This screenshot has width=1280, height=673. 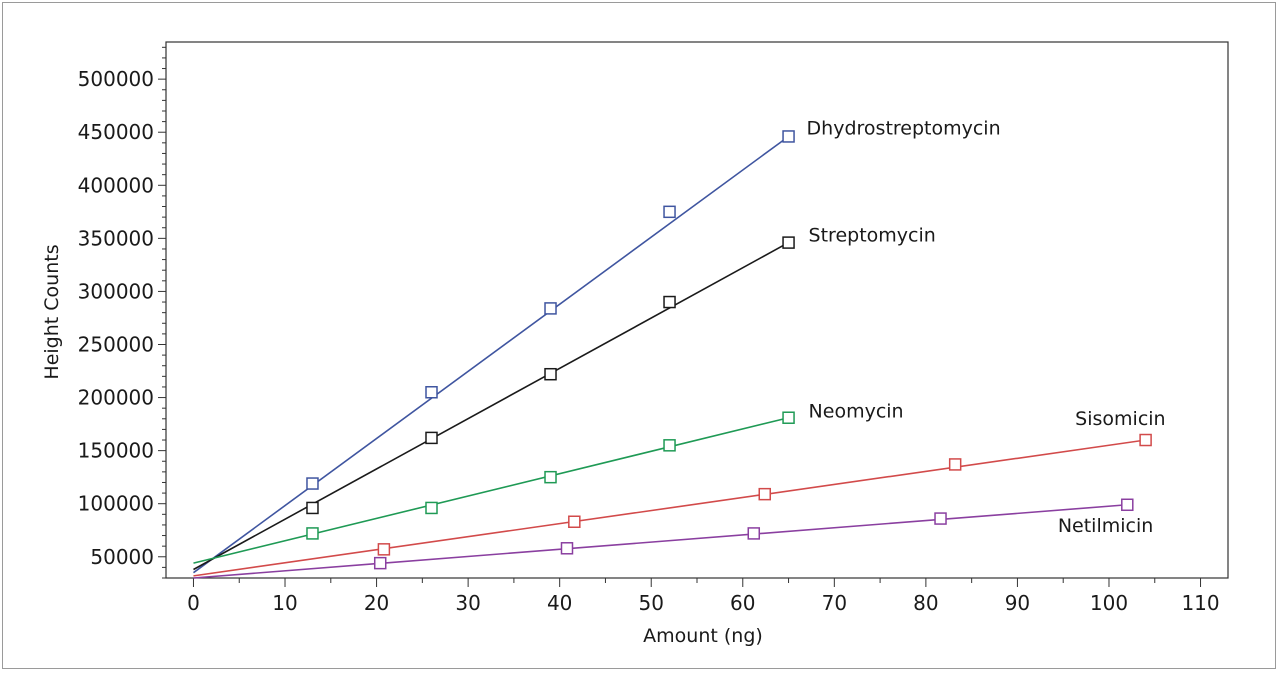 What do you see at coordinates (116, 451) in the screenshot?
I see `y-tick-label: 150000` at bounding box center [116, 451].